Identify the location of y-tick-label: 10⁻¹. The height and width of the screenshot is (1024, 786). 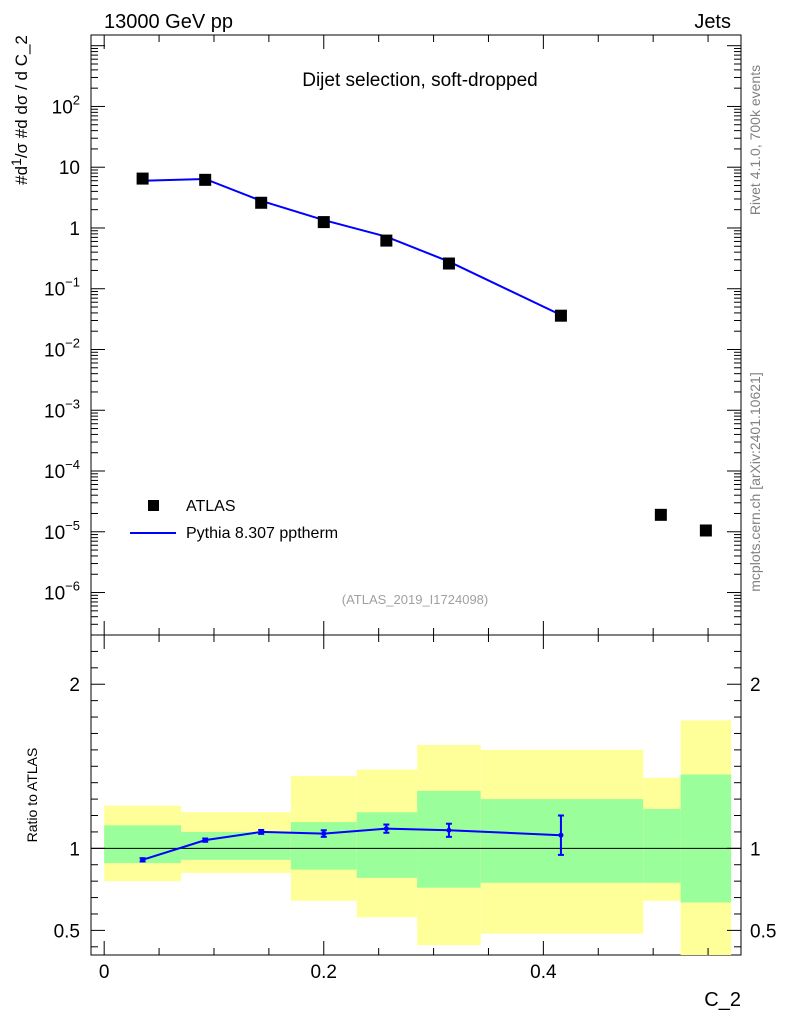
(62, 288).